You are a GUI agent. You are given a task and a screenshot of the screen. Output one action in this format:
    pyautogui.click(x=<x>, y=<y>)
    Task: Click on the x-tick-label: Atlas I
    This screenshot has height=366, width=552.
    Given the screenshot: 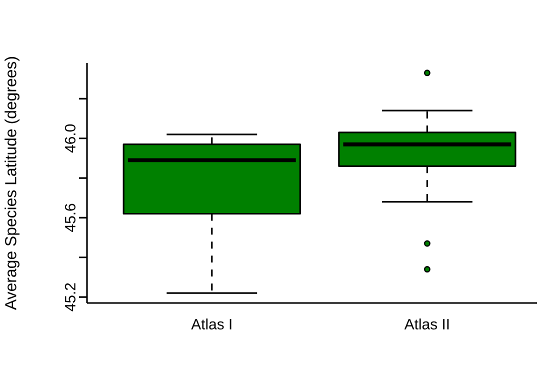 What is the action you would take?
    pyautogui.click(x=211, y=324)
    